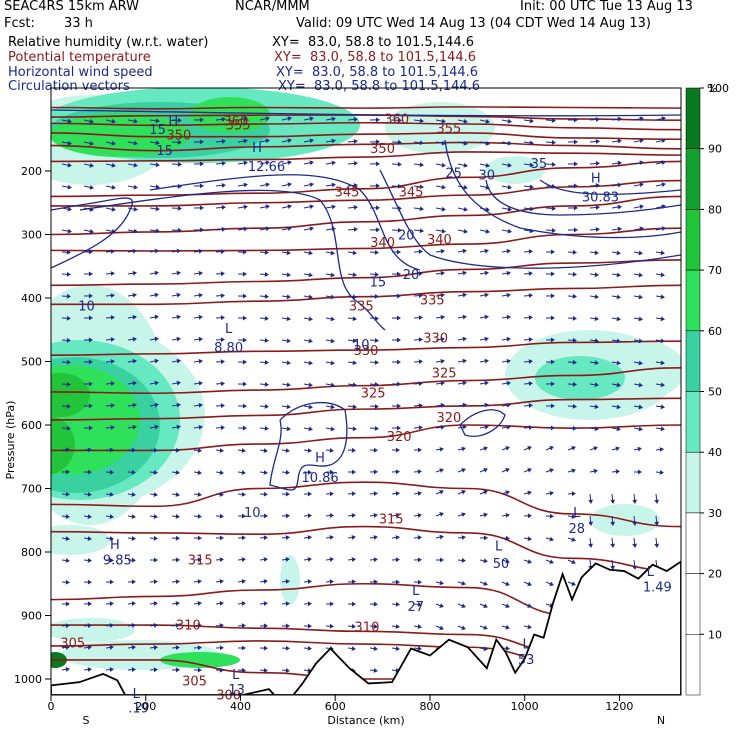 This screenshot has width=740, height=740. Describe the element at coordinates (444, 373) in the screenshot. I see `theta-label: 325` at that location.